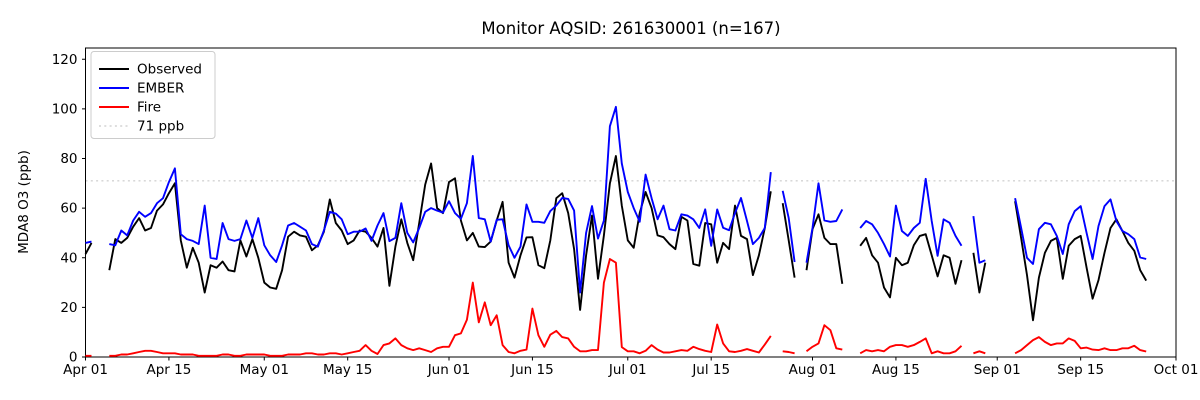 The height and width of the screenshot is (400, 1200). I want to click on x-axis-tick-label: Jul 15, so click(710, 370).